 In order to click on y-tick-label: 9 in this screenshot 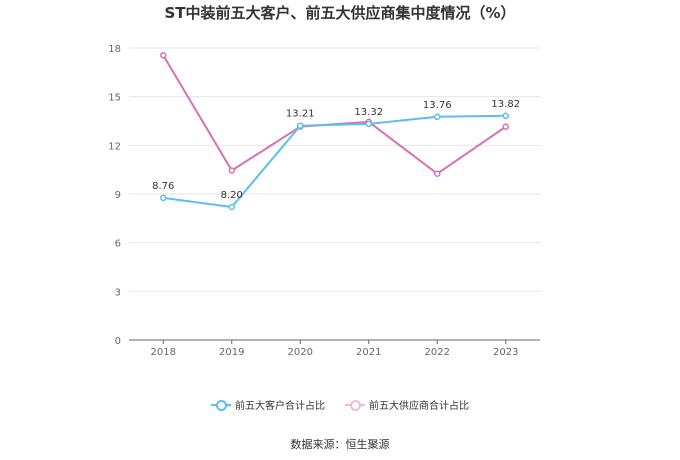, I will do `click(118, 195)`.